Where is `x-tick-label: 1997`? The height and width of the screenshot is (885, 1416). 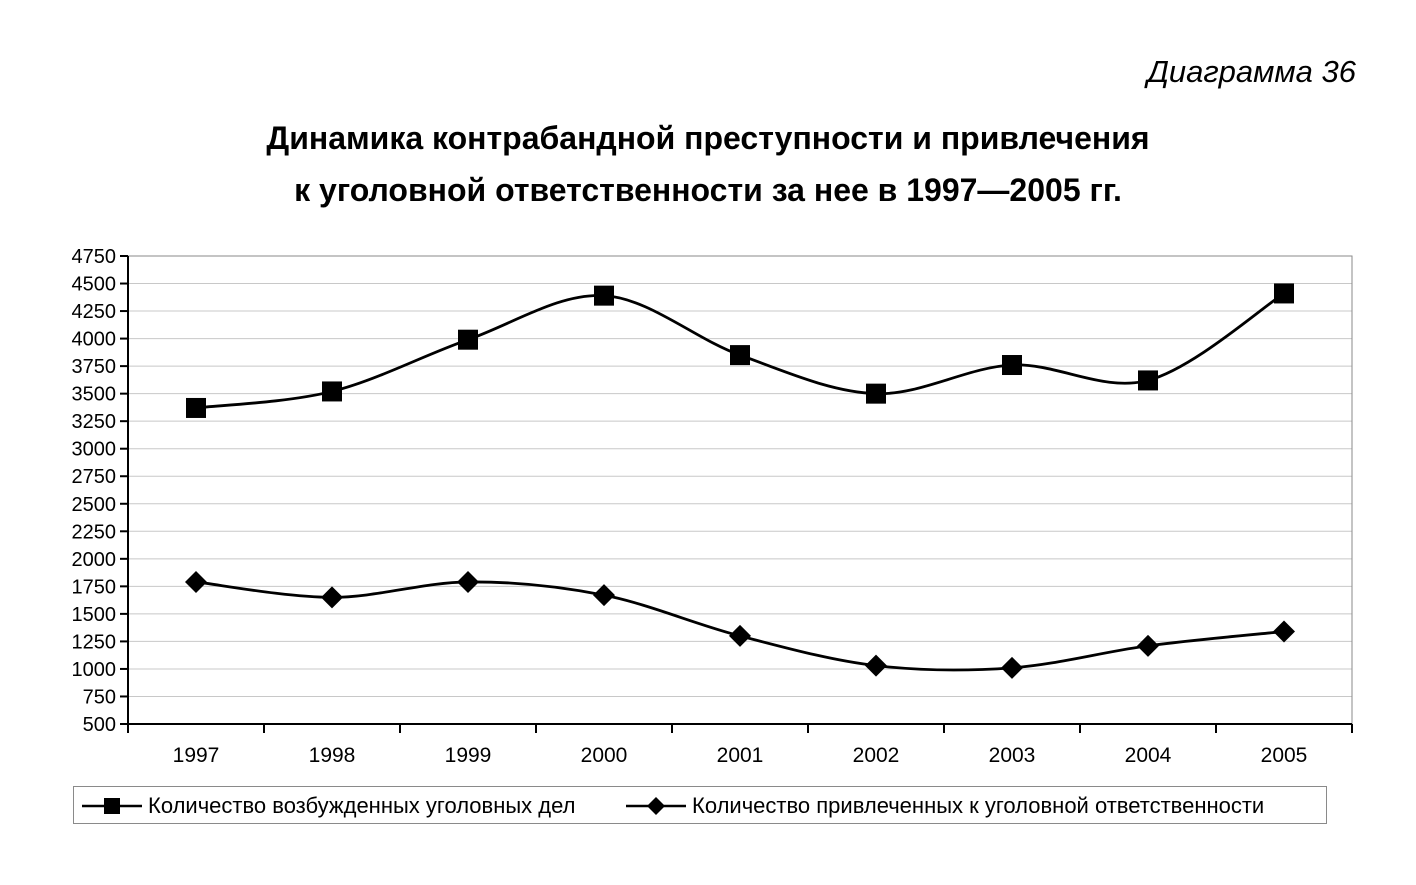
x-tick-label: 1997 is located at coordinates (196, 755).